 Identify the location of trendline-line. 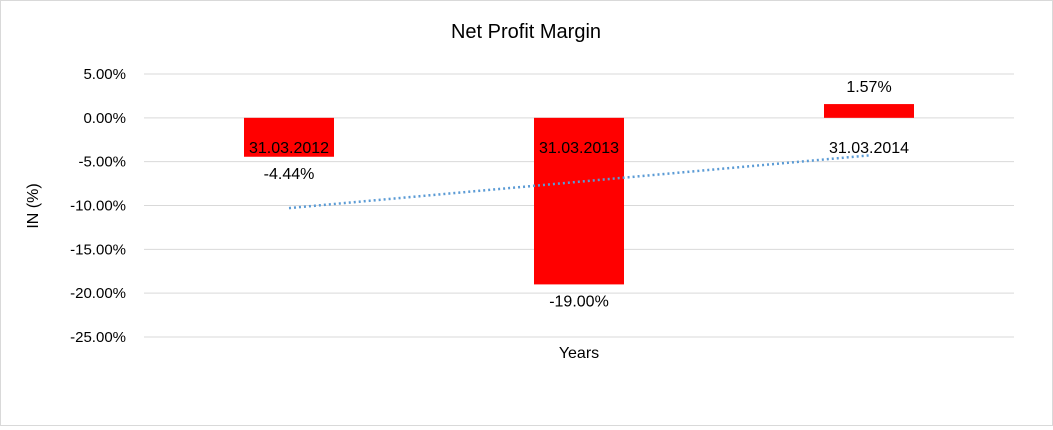
(579, 182).